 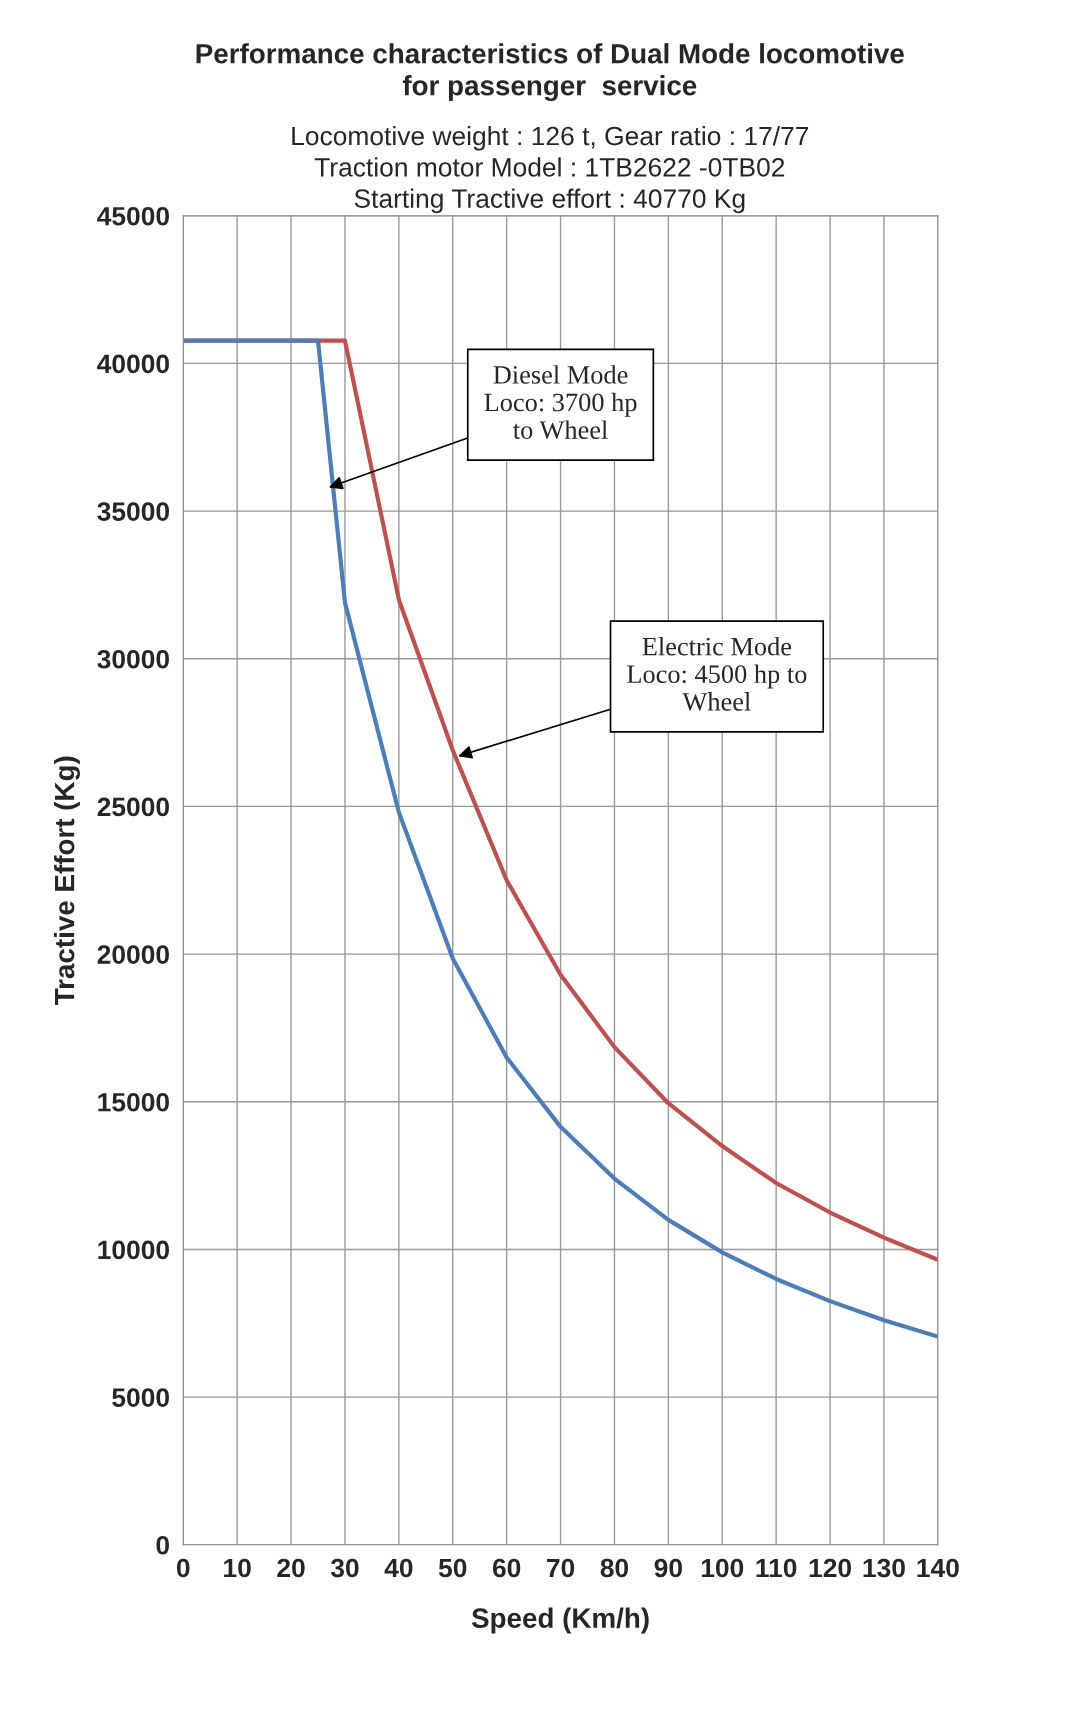 I want to click on chart-subtitle: Locomotive weight : 126 t, Gear ratio : 17/77 Traction motor Model : 1TB2622 -0TB02 Starting Tractive effort : 40770 Kg, so click(x=550, y=170).